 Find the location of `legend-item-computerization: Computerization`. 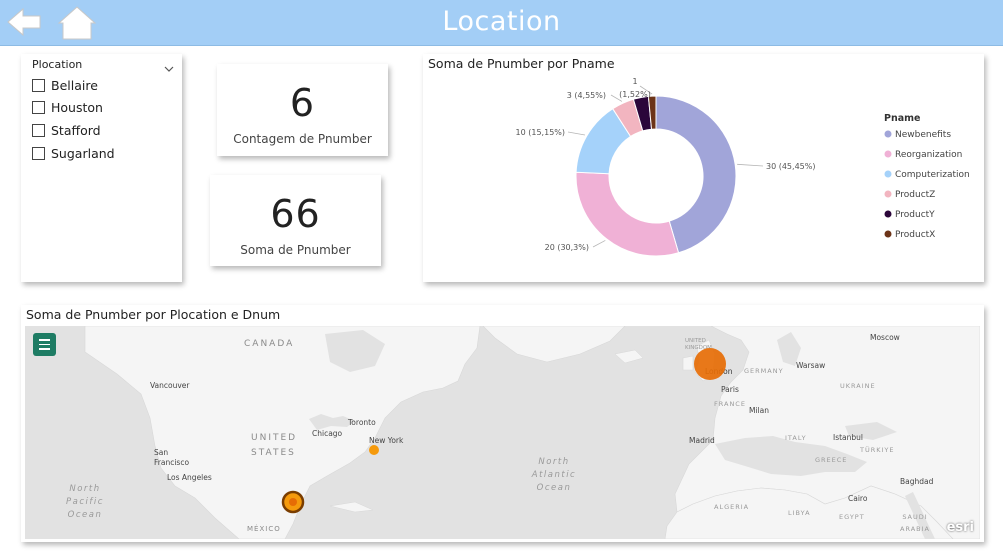

legend-item-computerization: Computerization is located at coordinates (932, 175).